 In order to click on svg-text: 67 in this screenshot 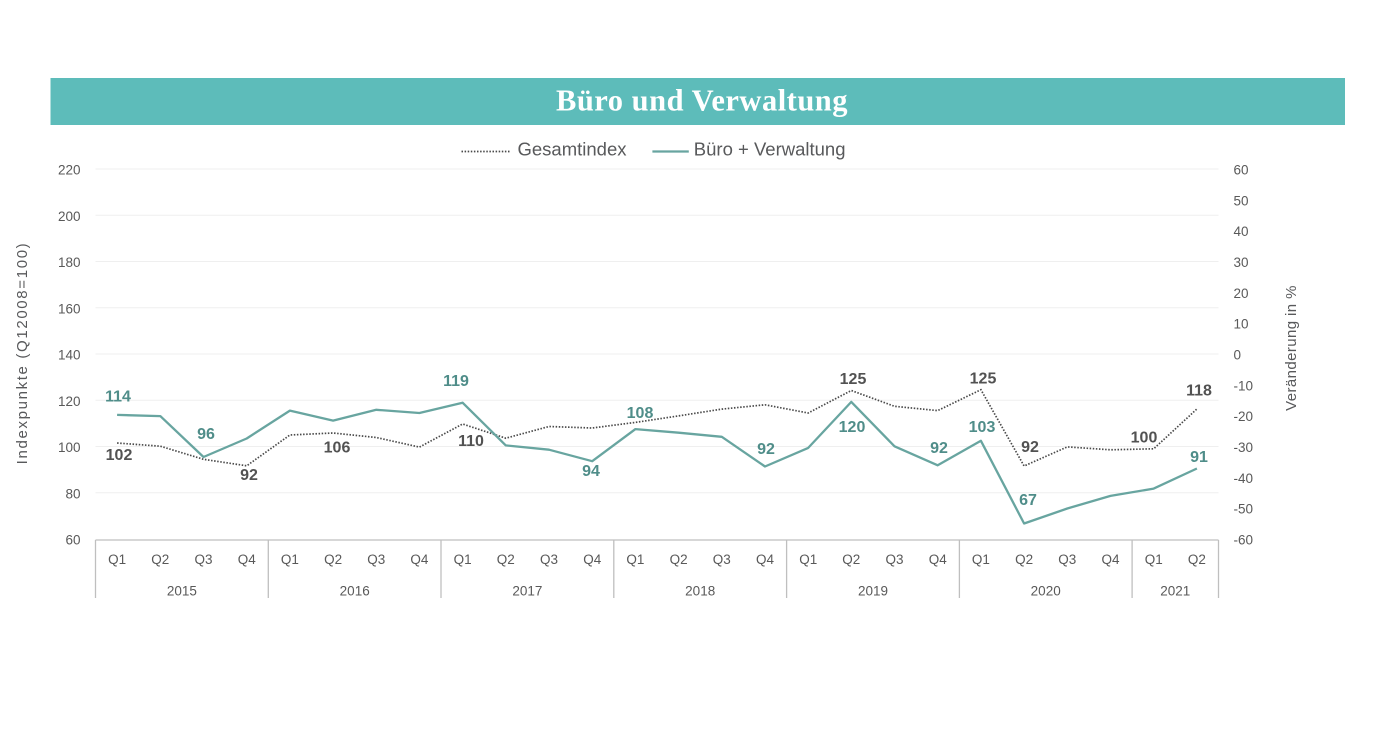, I will do `click(1028, 500)`.